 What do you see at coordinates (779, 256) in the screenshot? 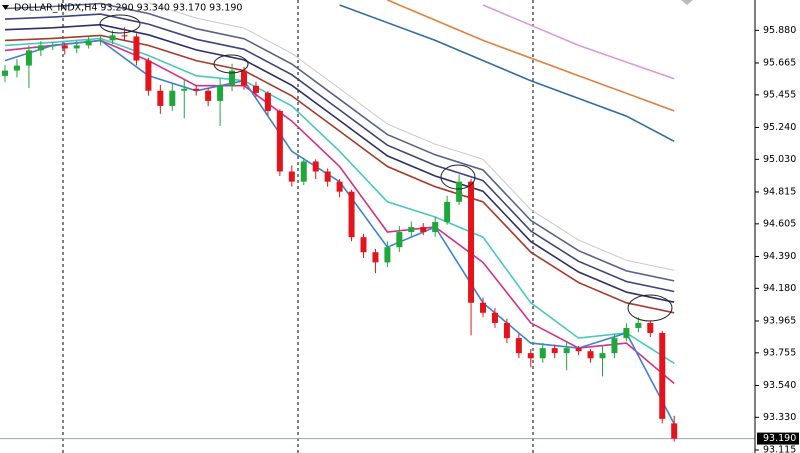
I see `y-tick-label: 94.390` at bounding box center [779, 256].